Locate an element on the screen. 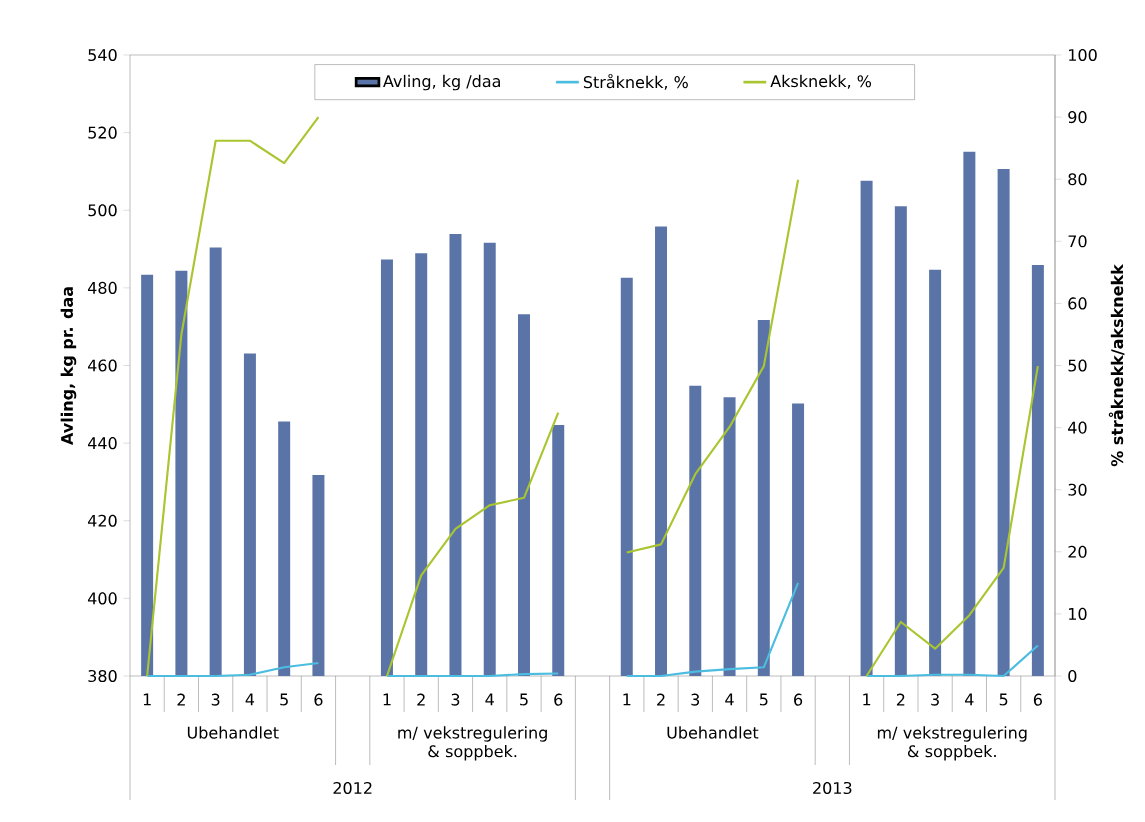 This screenshot has width=1145, height=822. y2-tick-label: 60 is located at coordinates (1077, 303).